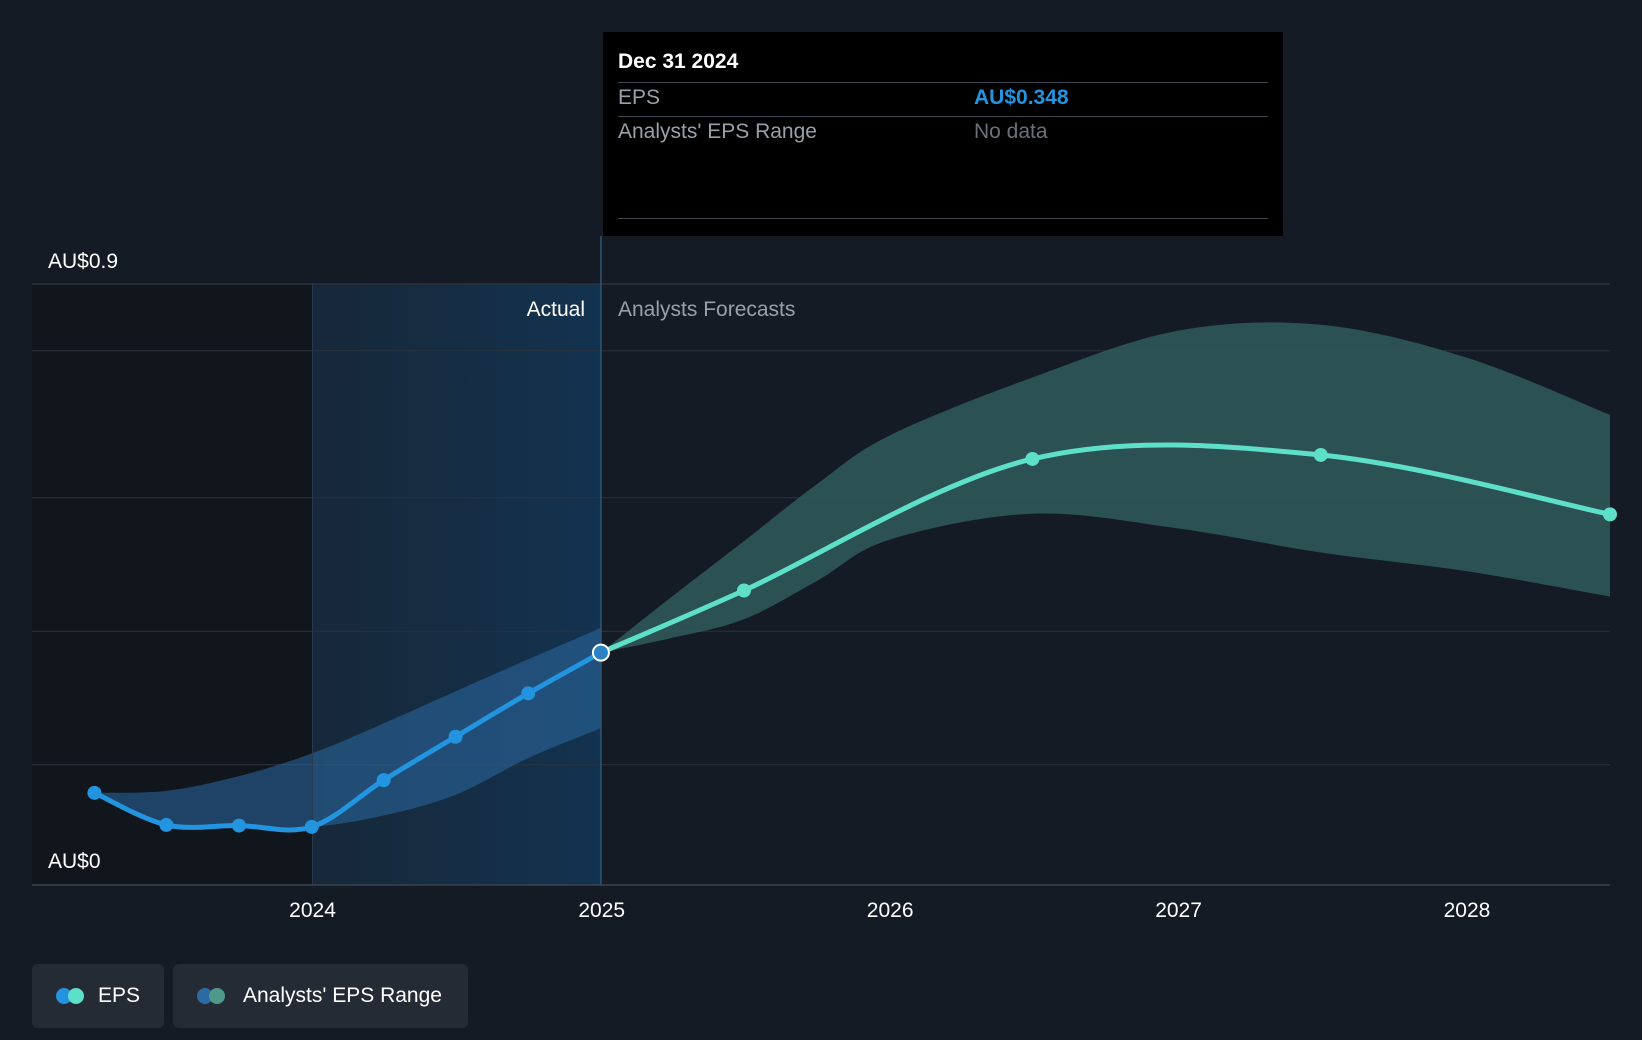  What do you see at coordinates (1105, 549) in the screenshot?
I see `eps-forecast-line` at bounding box center [1105, 549].